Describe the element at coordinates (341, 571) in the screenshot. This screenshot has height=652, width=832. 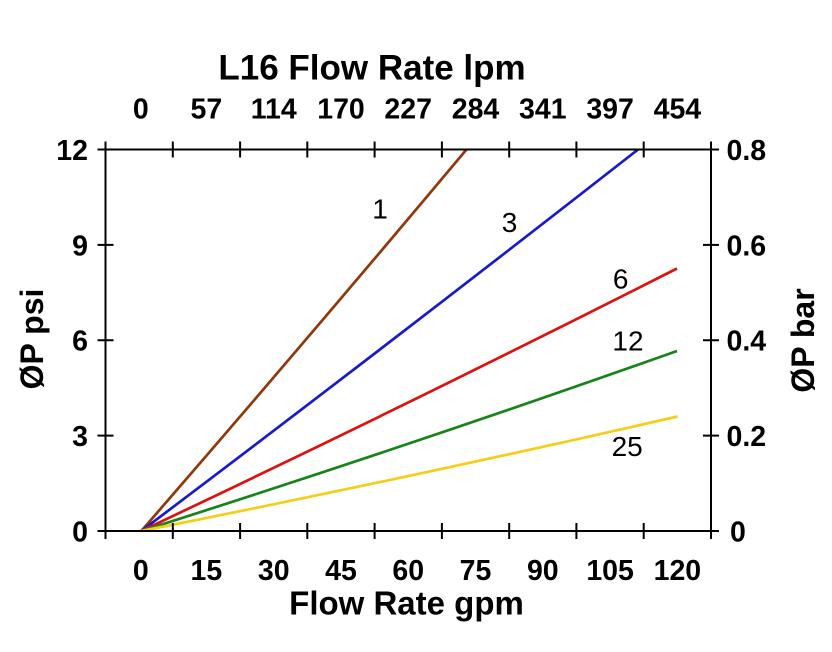
I see `svg-text: 45` at that location.